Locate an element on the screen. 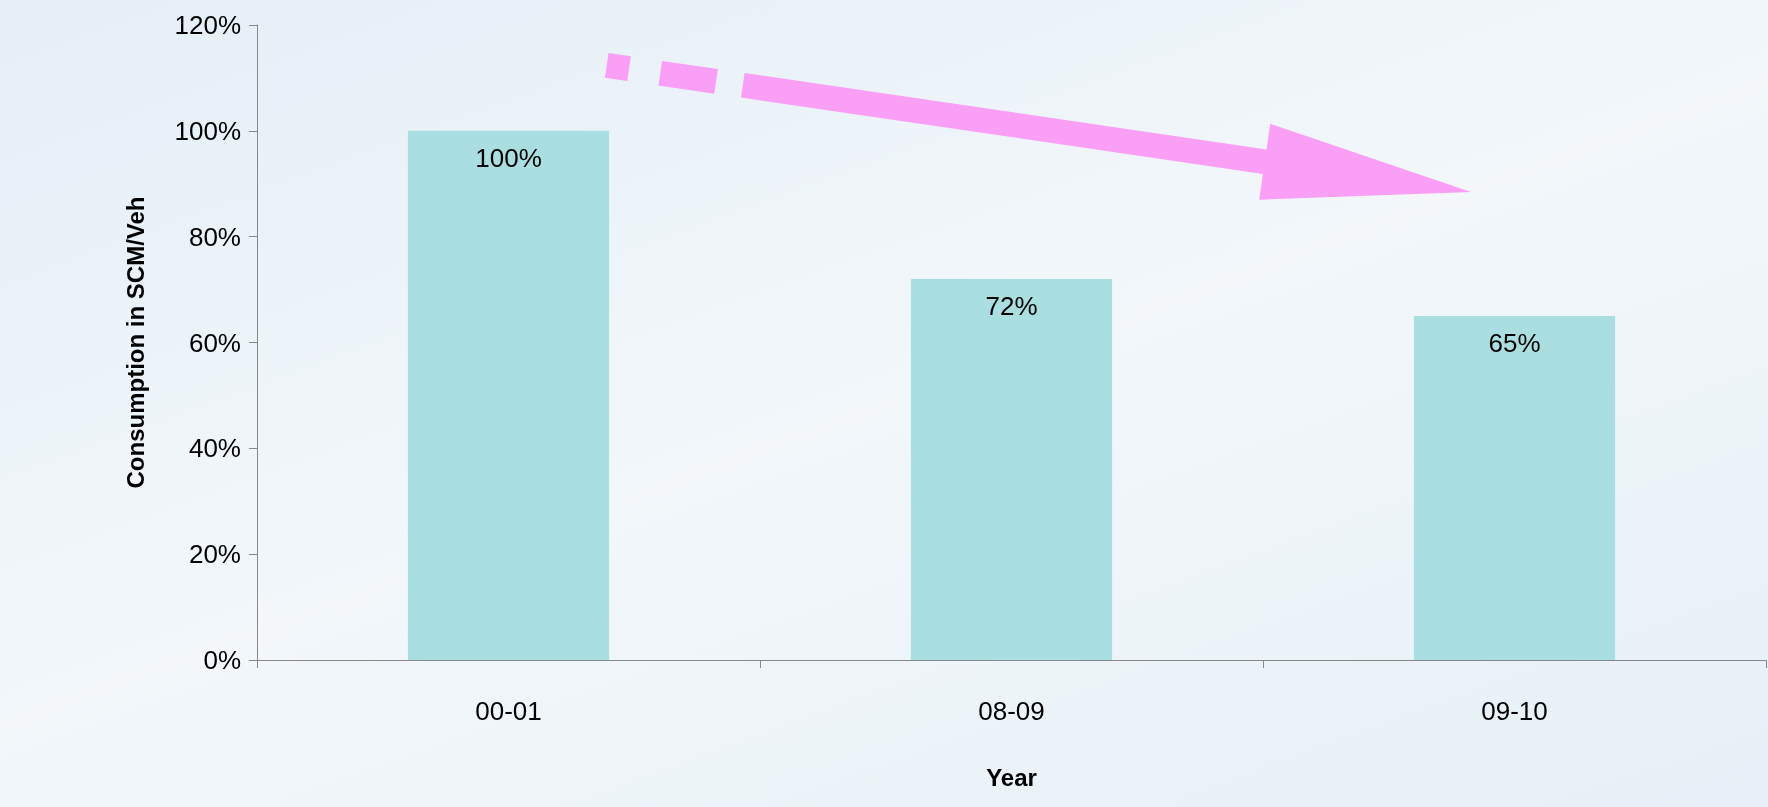 The image size is (1768, 807). y-tick-label: 40% is located at coordinates (214, 448).